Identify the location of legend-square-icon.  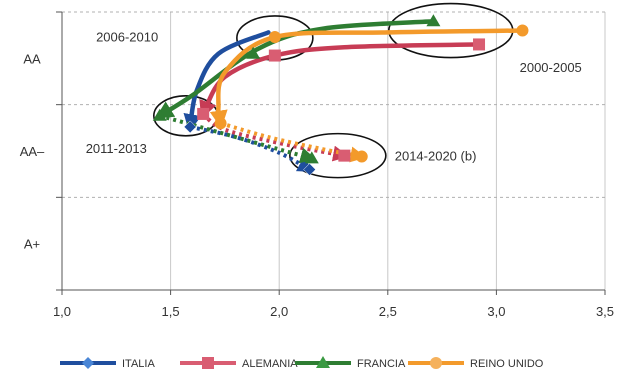
(208, 363).